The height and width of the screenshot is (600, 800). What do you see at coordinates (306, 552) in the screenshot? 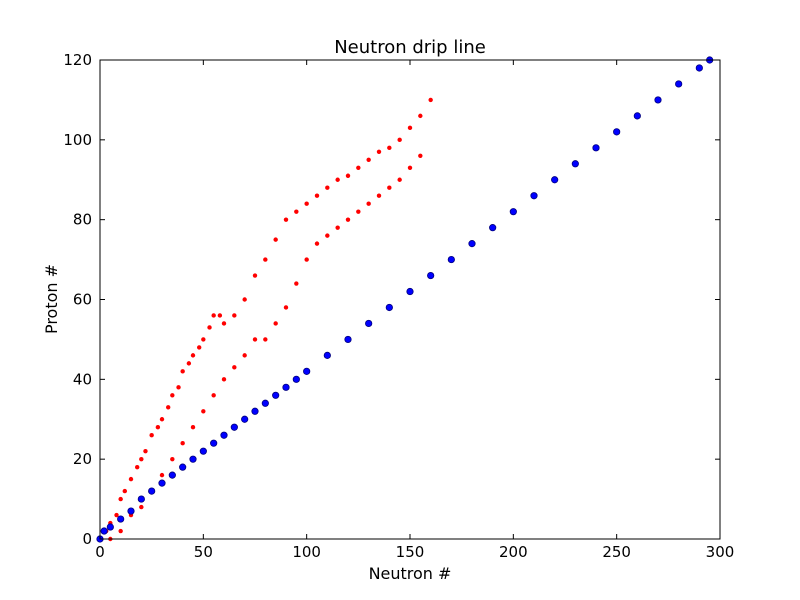
I see `x-tick-label-2: 100` at bounding box center [306, 552].